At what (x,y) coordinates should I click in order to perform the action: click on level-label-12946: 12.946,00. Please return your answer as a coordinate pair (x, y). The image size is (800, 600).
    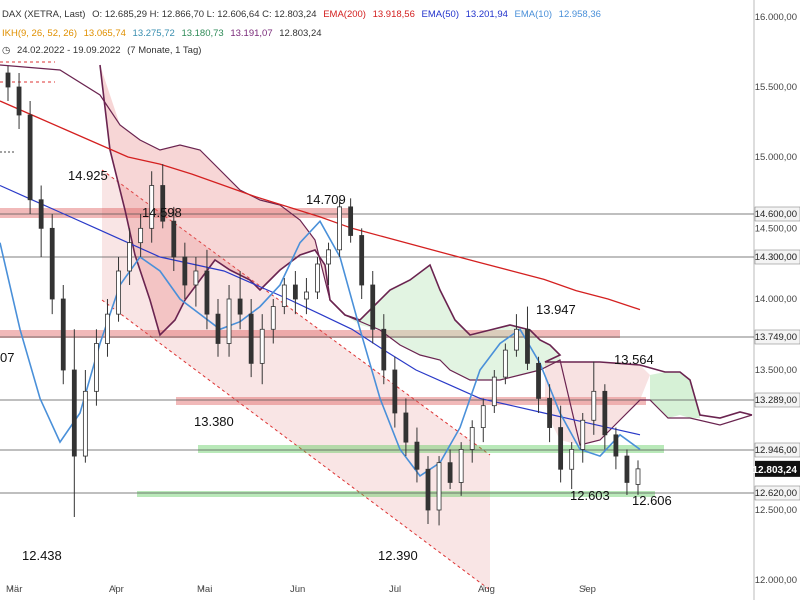
    Looking at the image, I should click on (776, 450).